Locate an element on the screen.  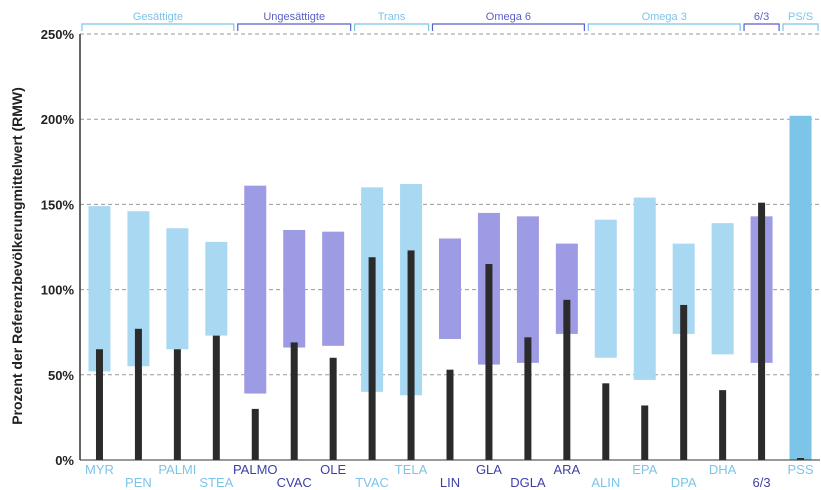
category-label: TVAC is located at coordinates (372, 482).